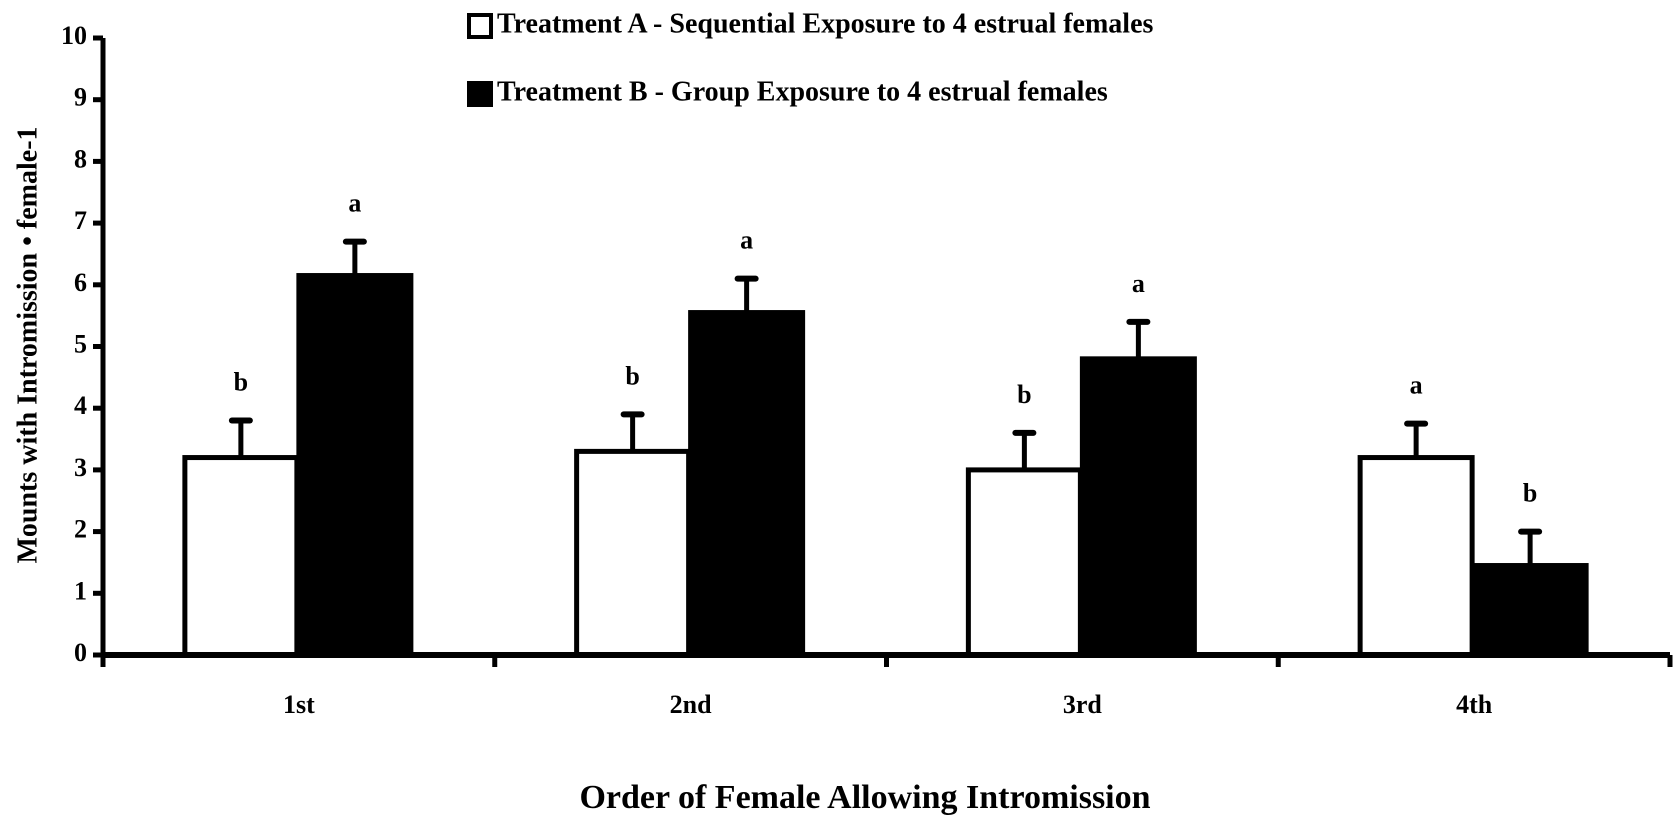 The image size is (1673, 826). What do you see at coordinates (864, 797) in the screenshot?
I see `x-axis-title: Order of Female Allowing Intromission` at bounding box center [864, 797].